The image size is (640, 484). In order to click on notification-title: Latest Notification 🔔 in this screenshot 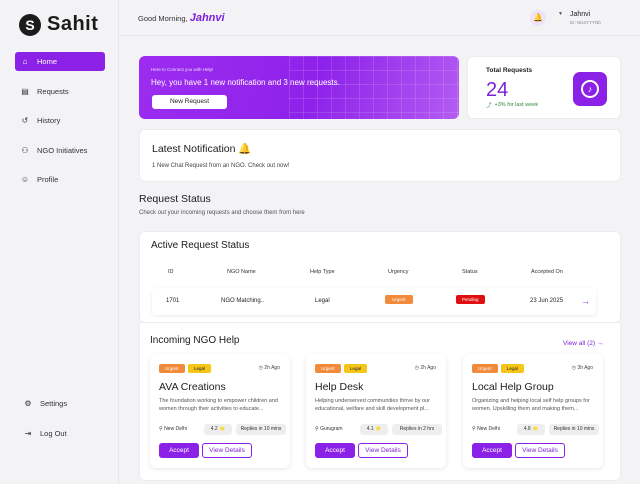, I will do `click(201, 148)`.